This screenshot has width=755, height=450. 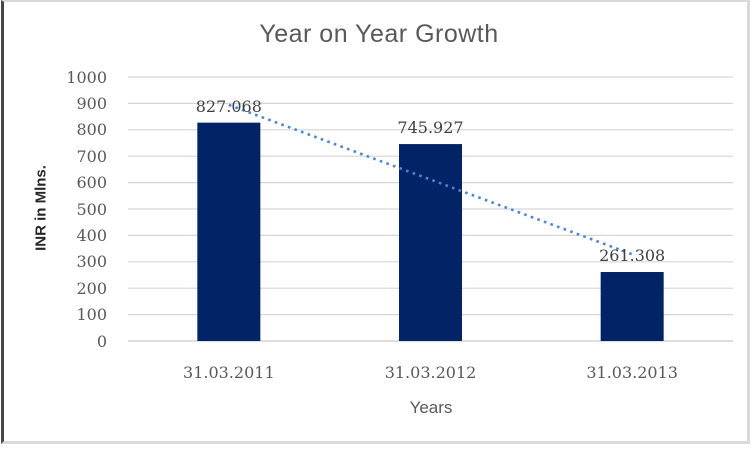 I want to click on data-label: 261.308, so click(x=632, y=255).